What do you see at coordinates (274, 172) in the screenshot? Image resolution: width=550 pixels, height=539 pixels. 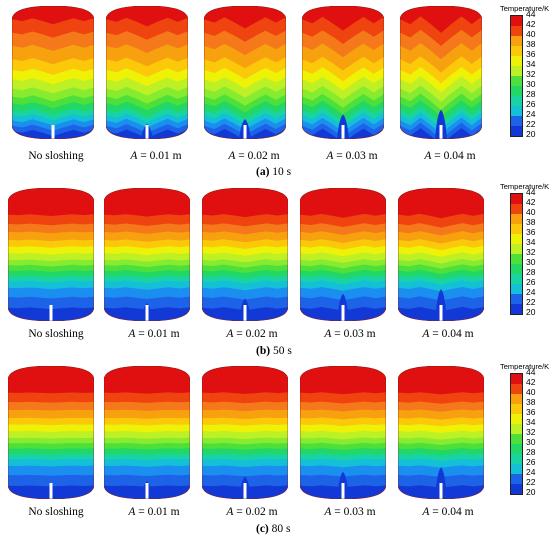 I see `panel-caption-a: (a) 10 s` at bounding box center [274, 172].